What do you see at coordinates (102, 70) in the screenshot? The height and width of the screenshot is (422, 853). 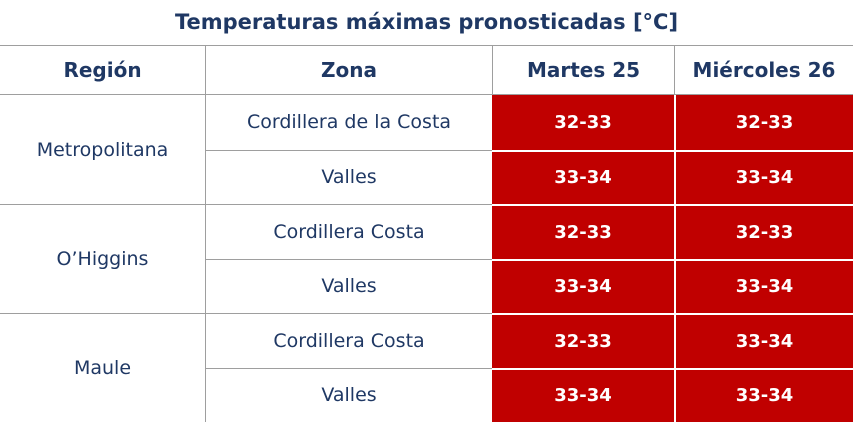 I see `header-cell: Región` at bounding box center [102, 70].